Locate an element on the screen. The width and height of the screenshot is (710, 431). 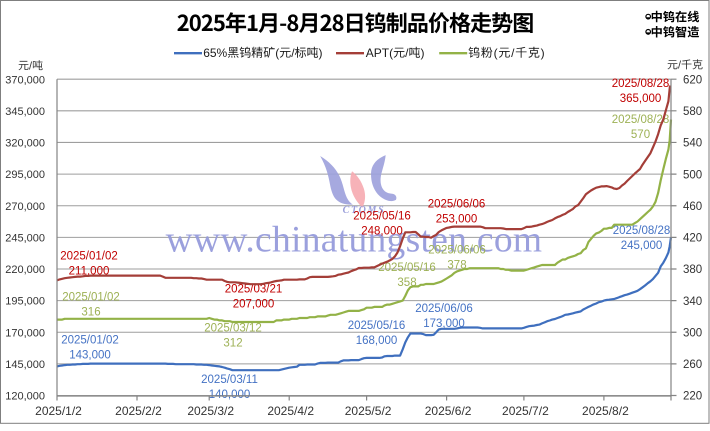
svg-text: 420 is located at coordinates (692, 239).